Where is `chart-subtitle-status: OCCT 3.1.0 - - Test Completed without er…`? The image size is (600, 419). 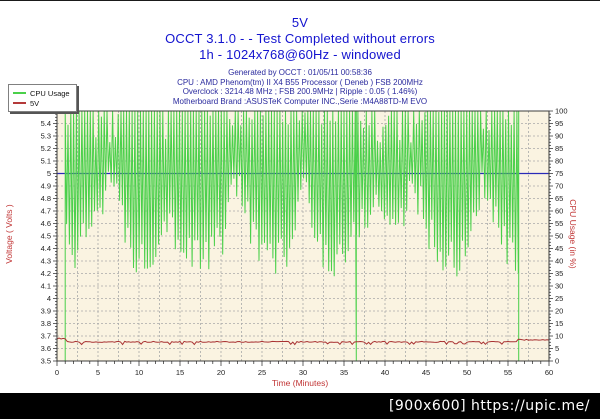
chart-subtitle-status: OCCT 3.1.0 - - Test Completed without er… is located at coordinates (300, 38).